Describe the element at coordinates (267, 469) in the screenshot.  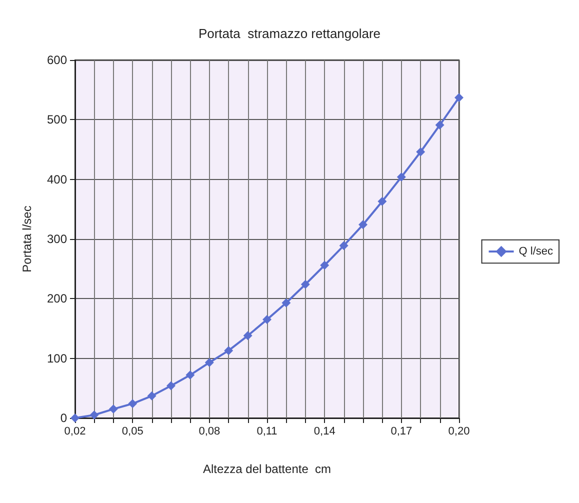
I see `x-axis-title: Altezza del battente cm` at that location.